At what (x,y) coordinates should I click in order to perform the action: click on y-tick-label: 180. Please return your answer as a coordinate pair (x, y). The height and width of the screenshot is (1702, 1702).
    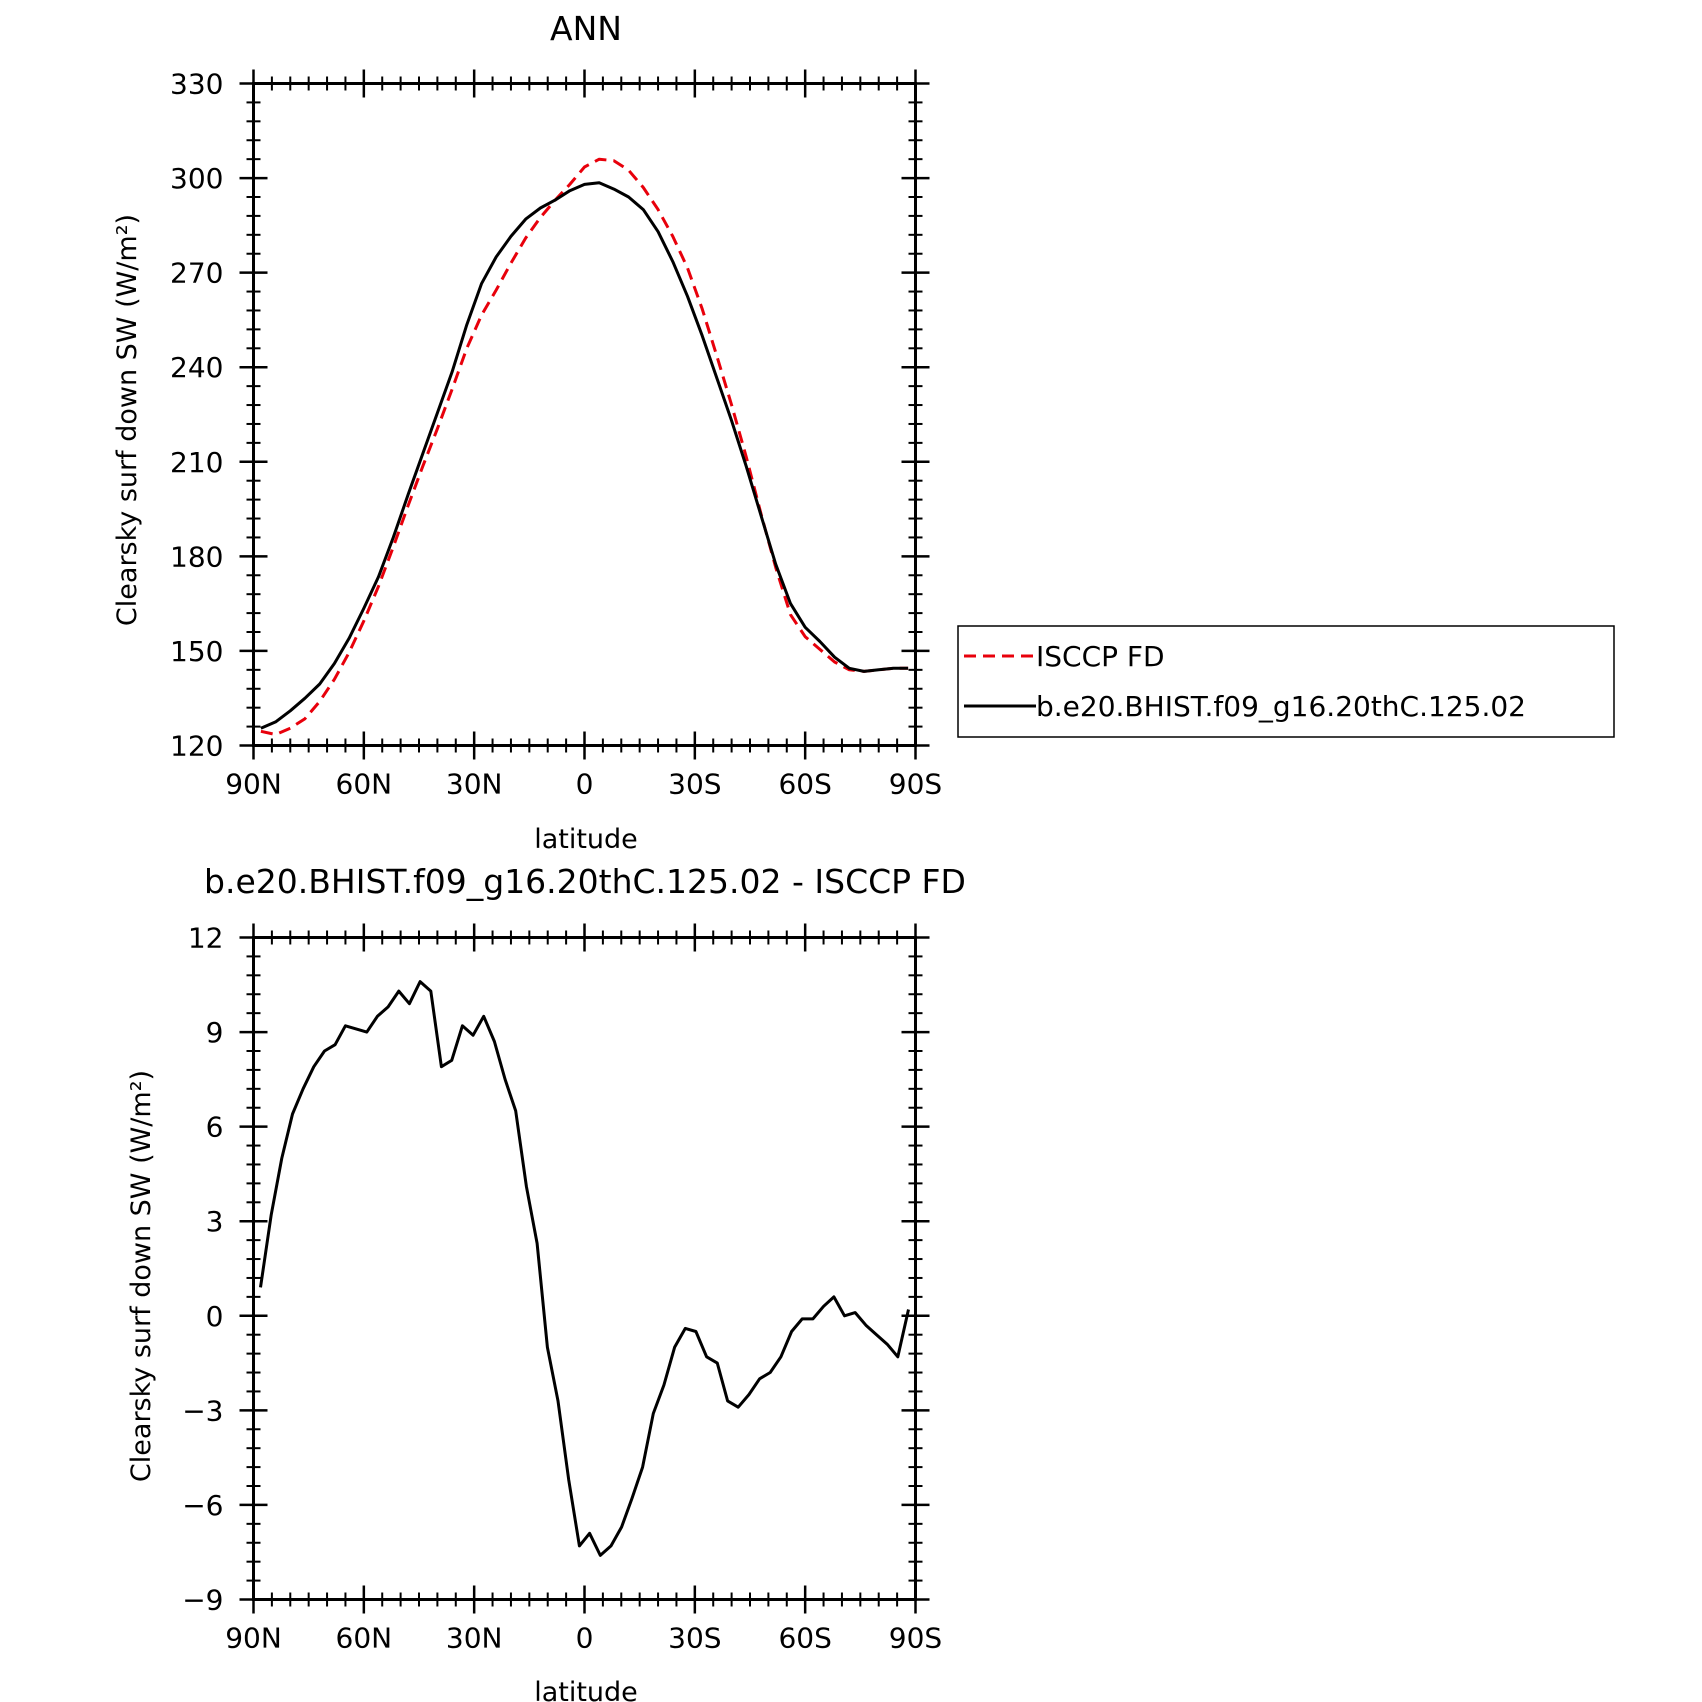
    Looking at the image, I should click on (196, 556).